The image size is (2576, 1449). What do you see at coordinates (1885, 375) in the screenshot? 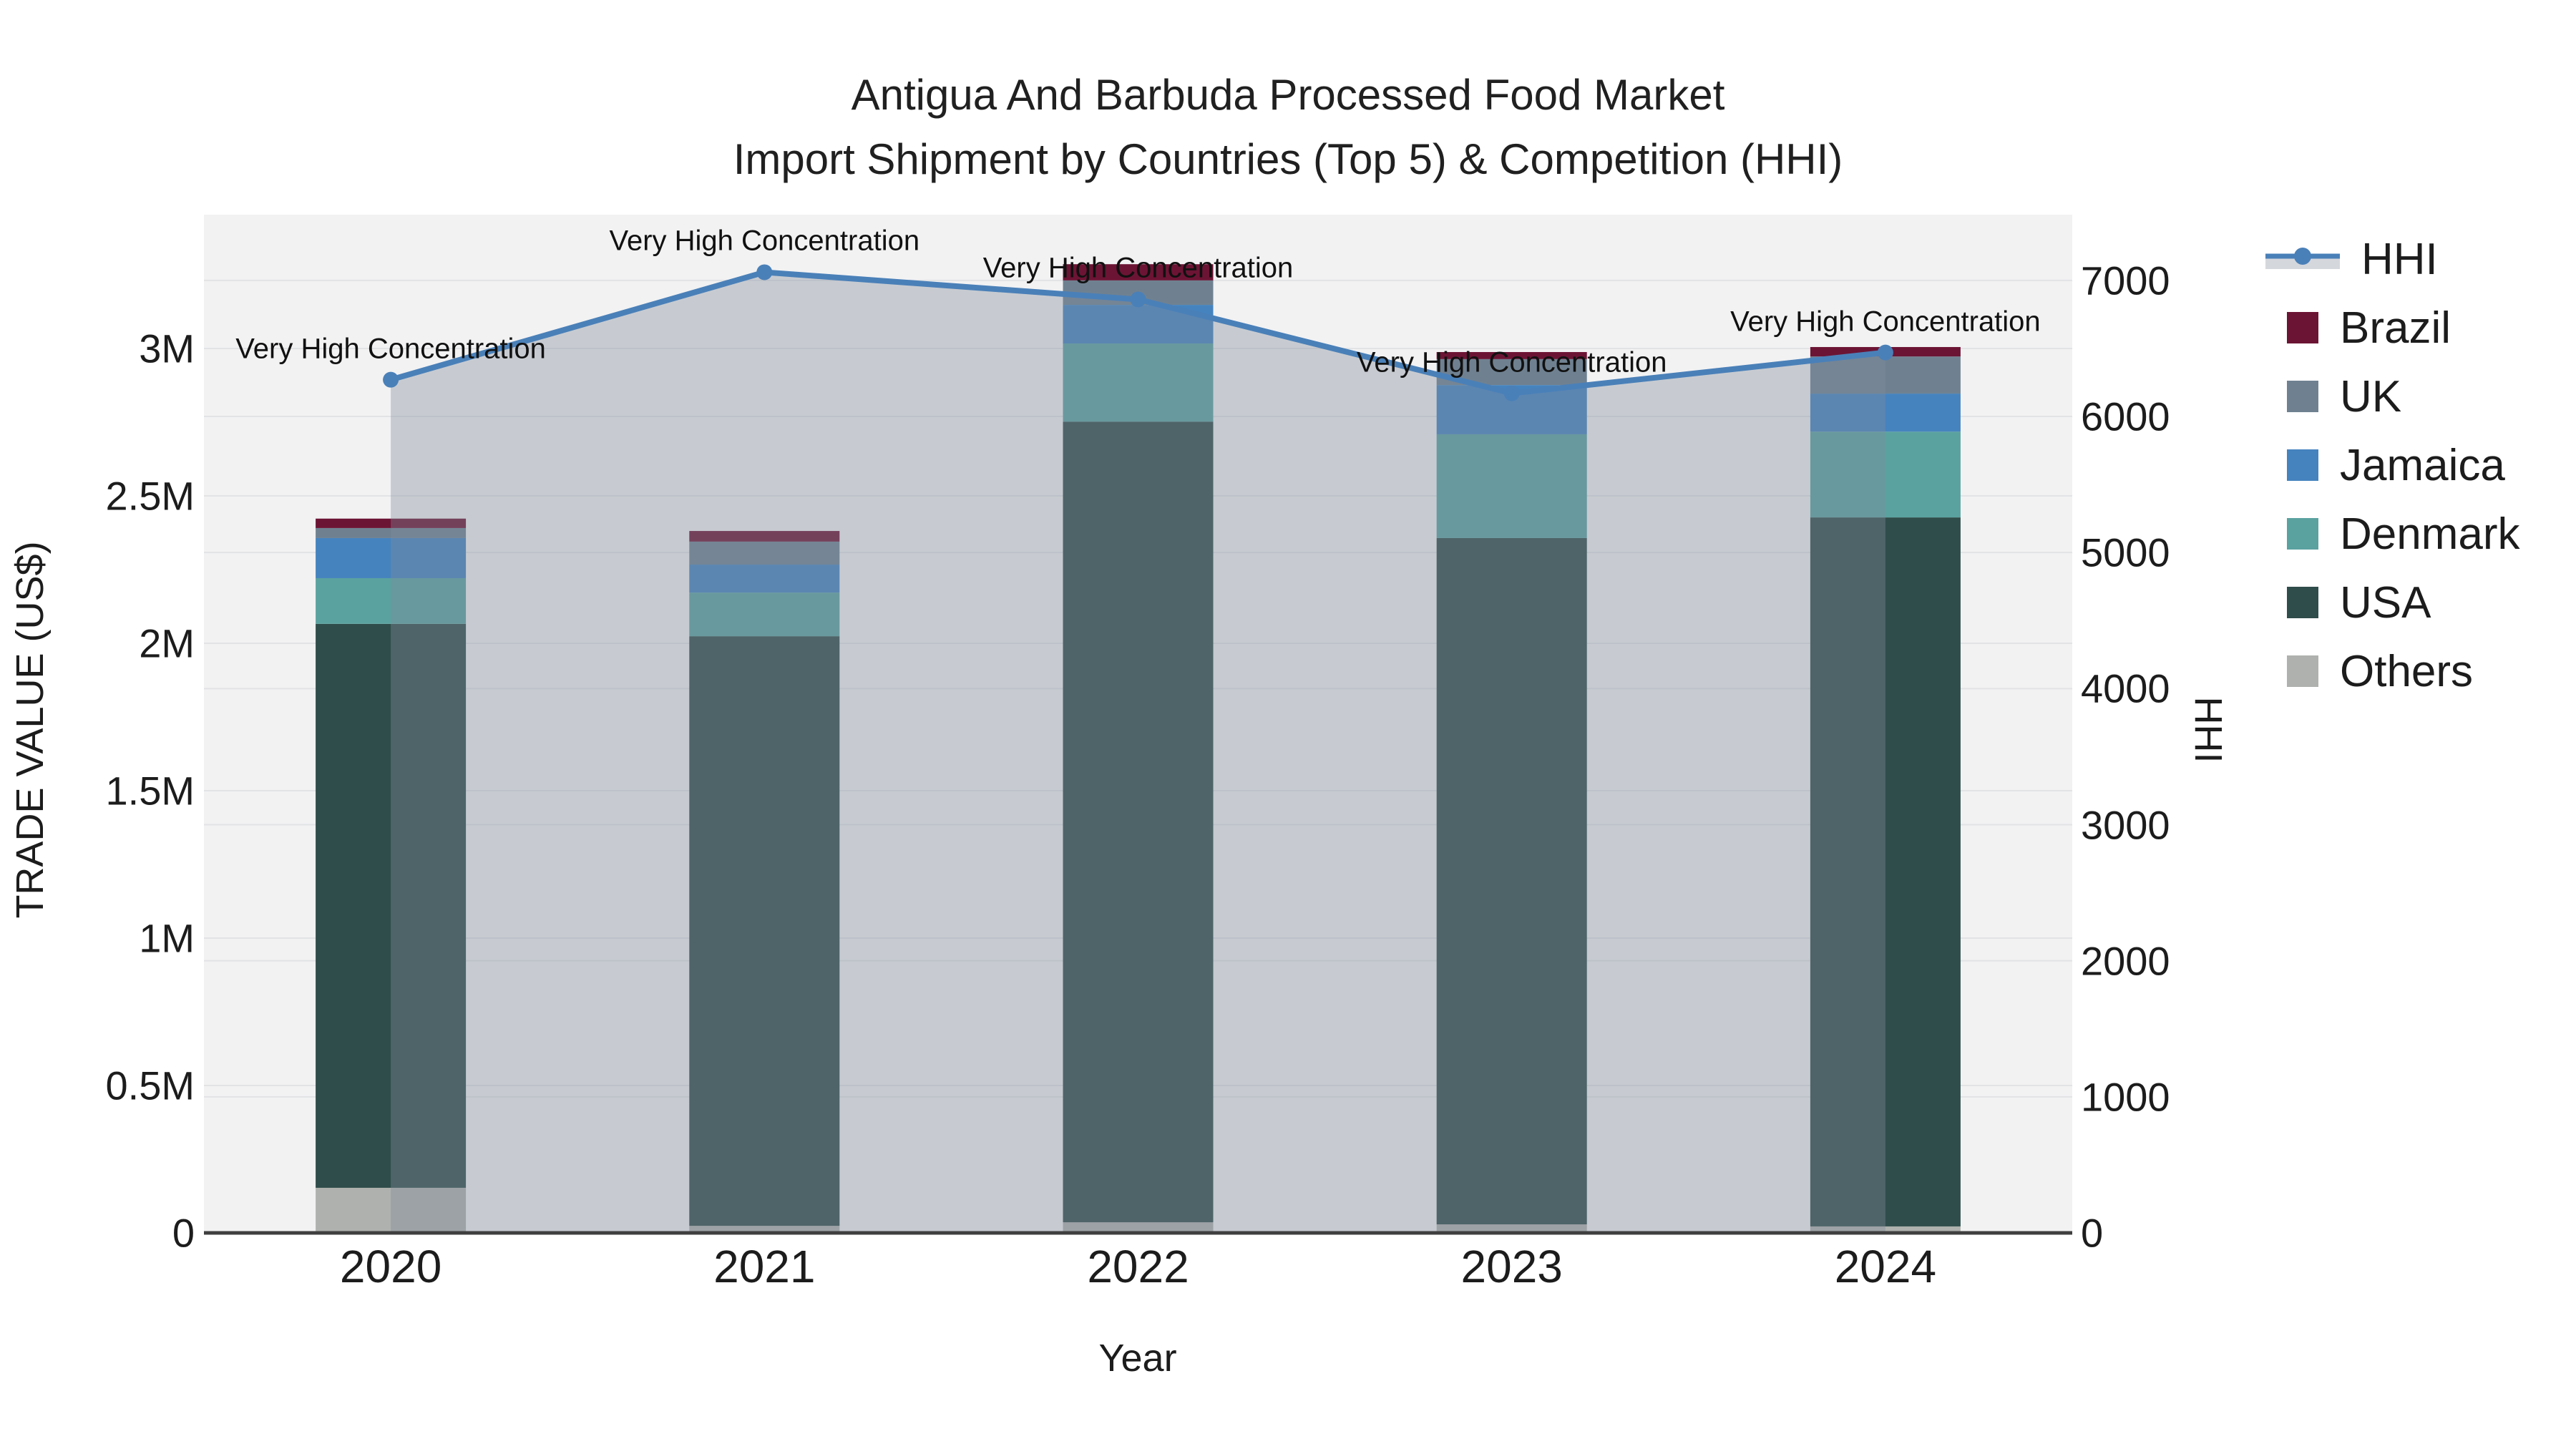
I see `bar-segment-2024-uk` at bounding box center [1885, 375].